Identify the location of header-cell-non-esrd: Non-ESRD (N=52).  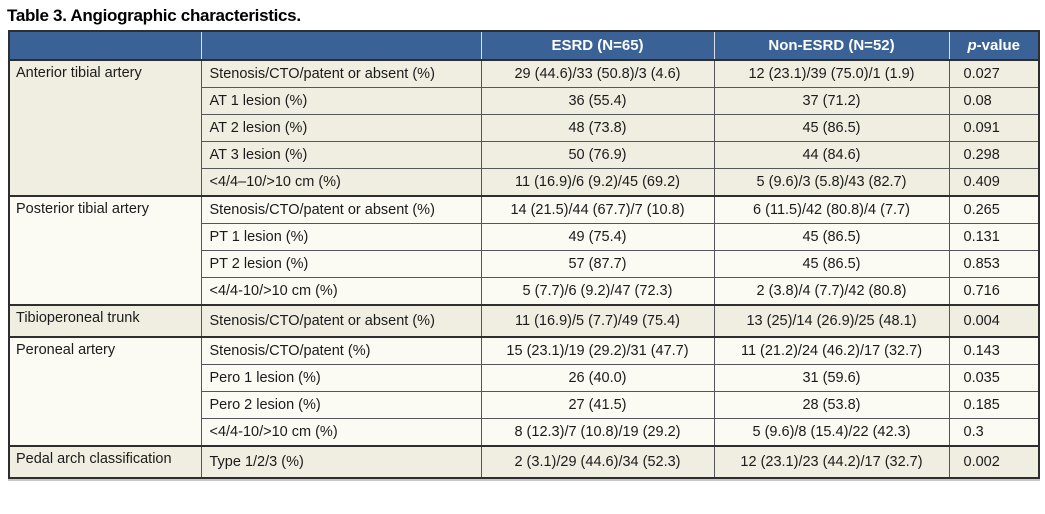
(832, 46).